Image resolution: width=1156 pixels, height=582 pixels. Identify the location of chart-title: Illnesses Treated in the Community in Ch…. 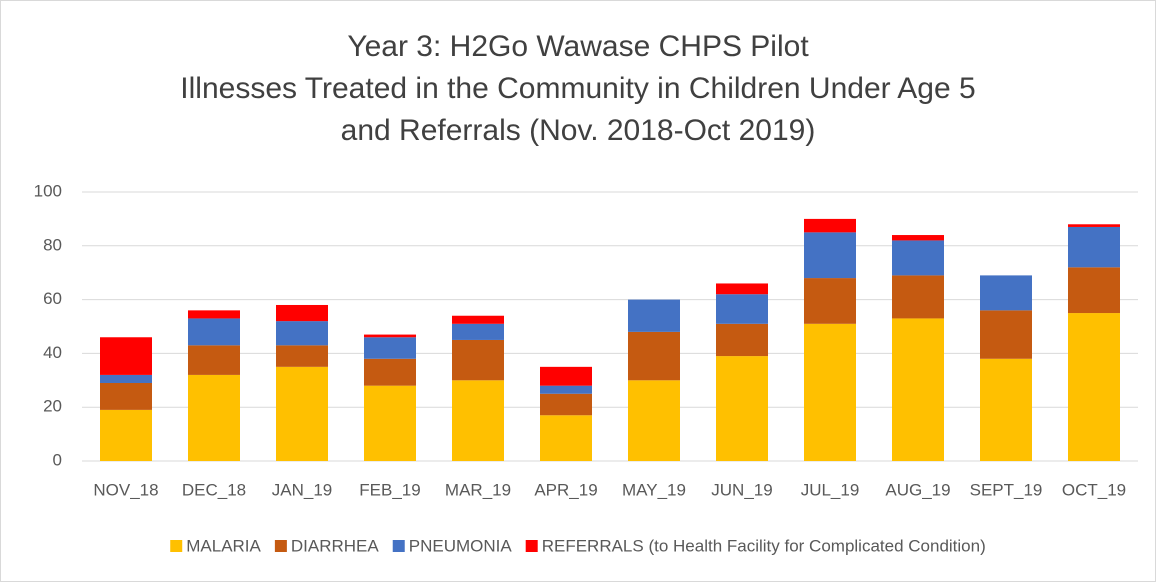
(577, 88).